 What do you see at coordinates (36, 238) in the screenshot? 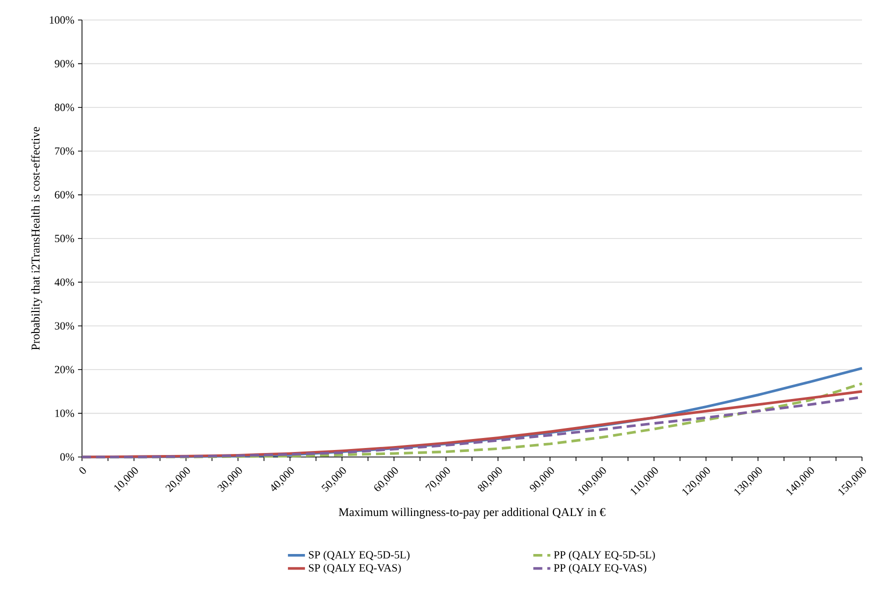
I see `y-axis-title: Probability that i2TransHealth is cost-effective` at bounding box center [36, 238].